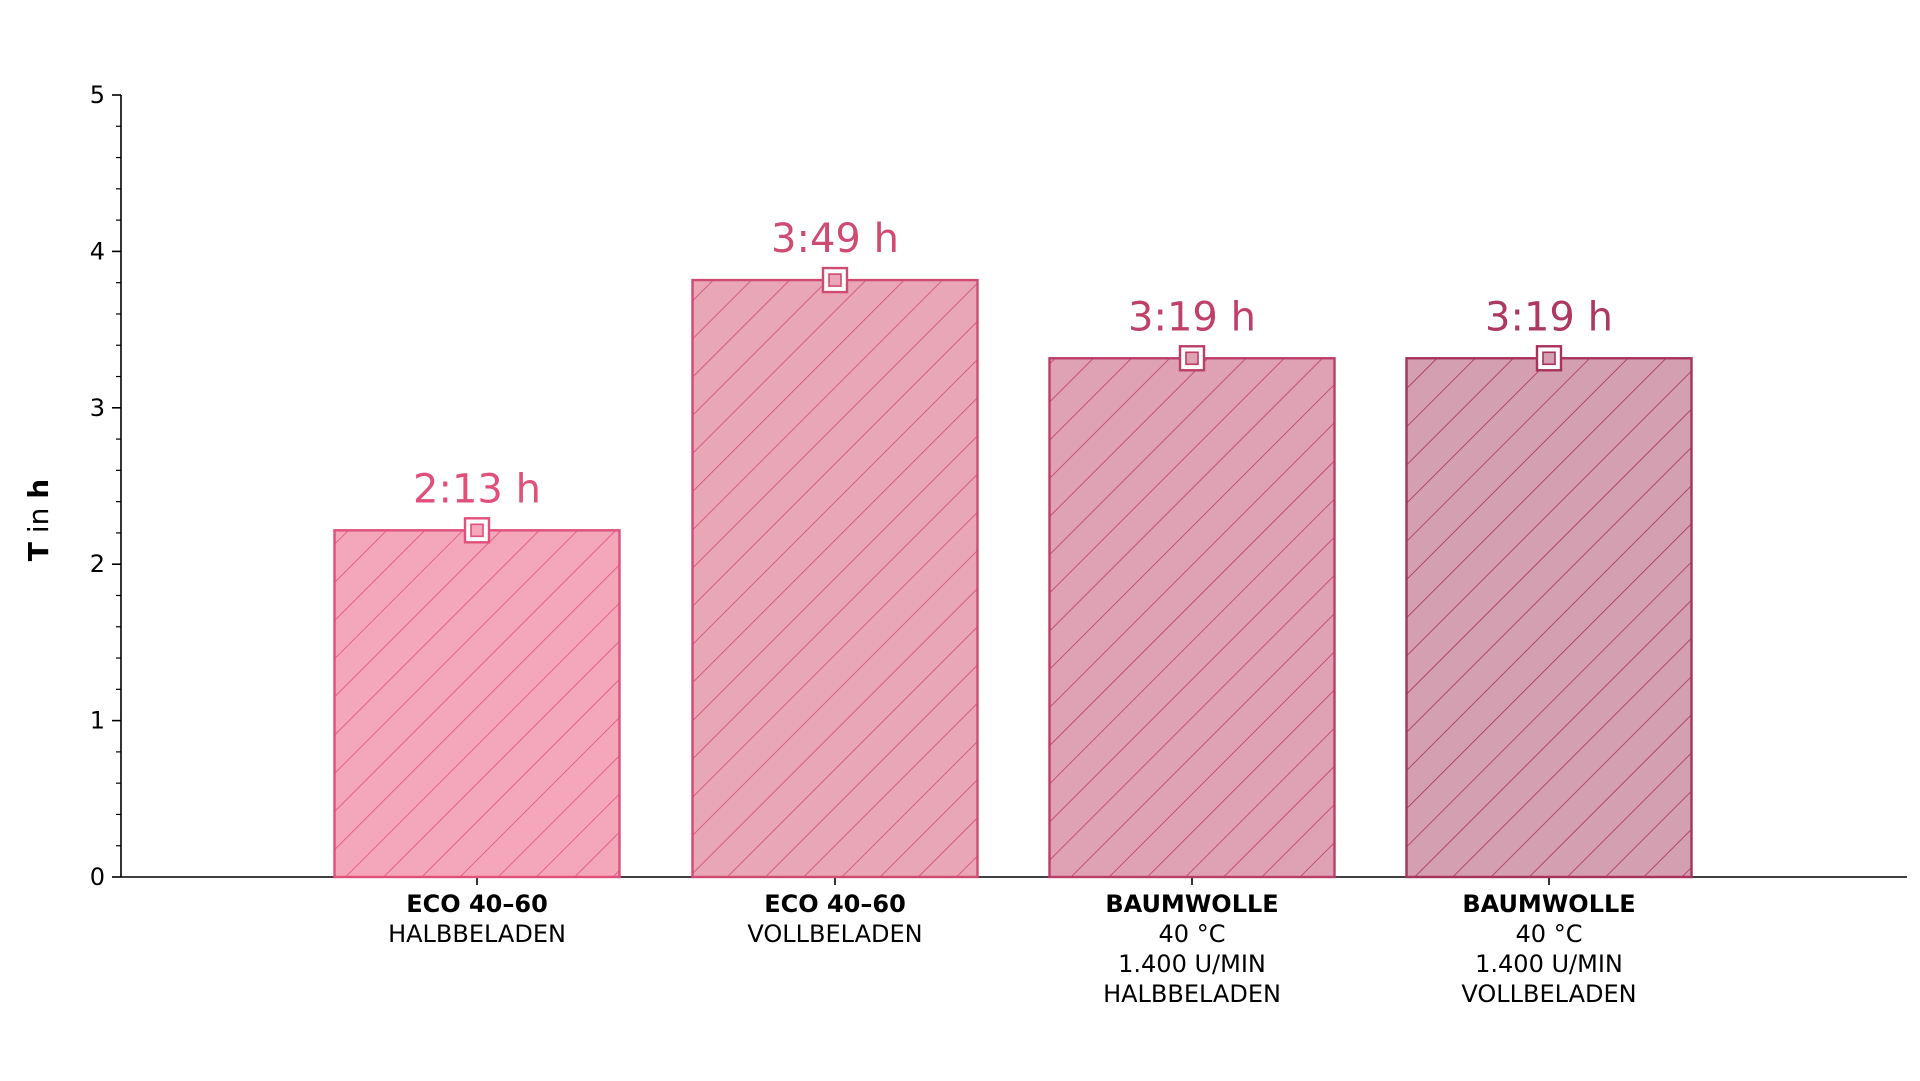 This screenshot has width=1920, height=1081. What do you see at coordinates (97, 877) in the screenshot?
I see `y-tick-label: 0` at bounding box center [97, 877].